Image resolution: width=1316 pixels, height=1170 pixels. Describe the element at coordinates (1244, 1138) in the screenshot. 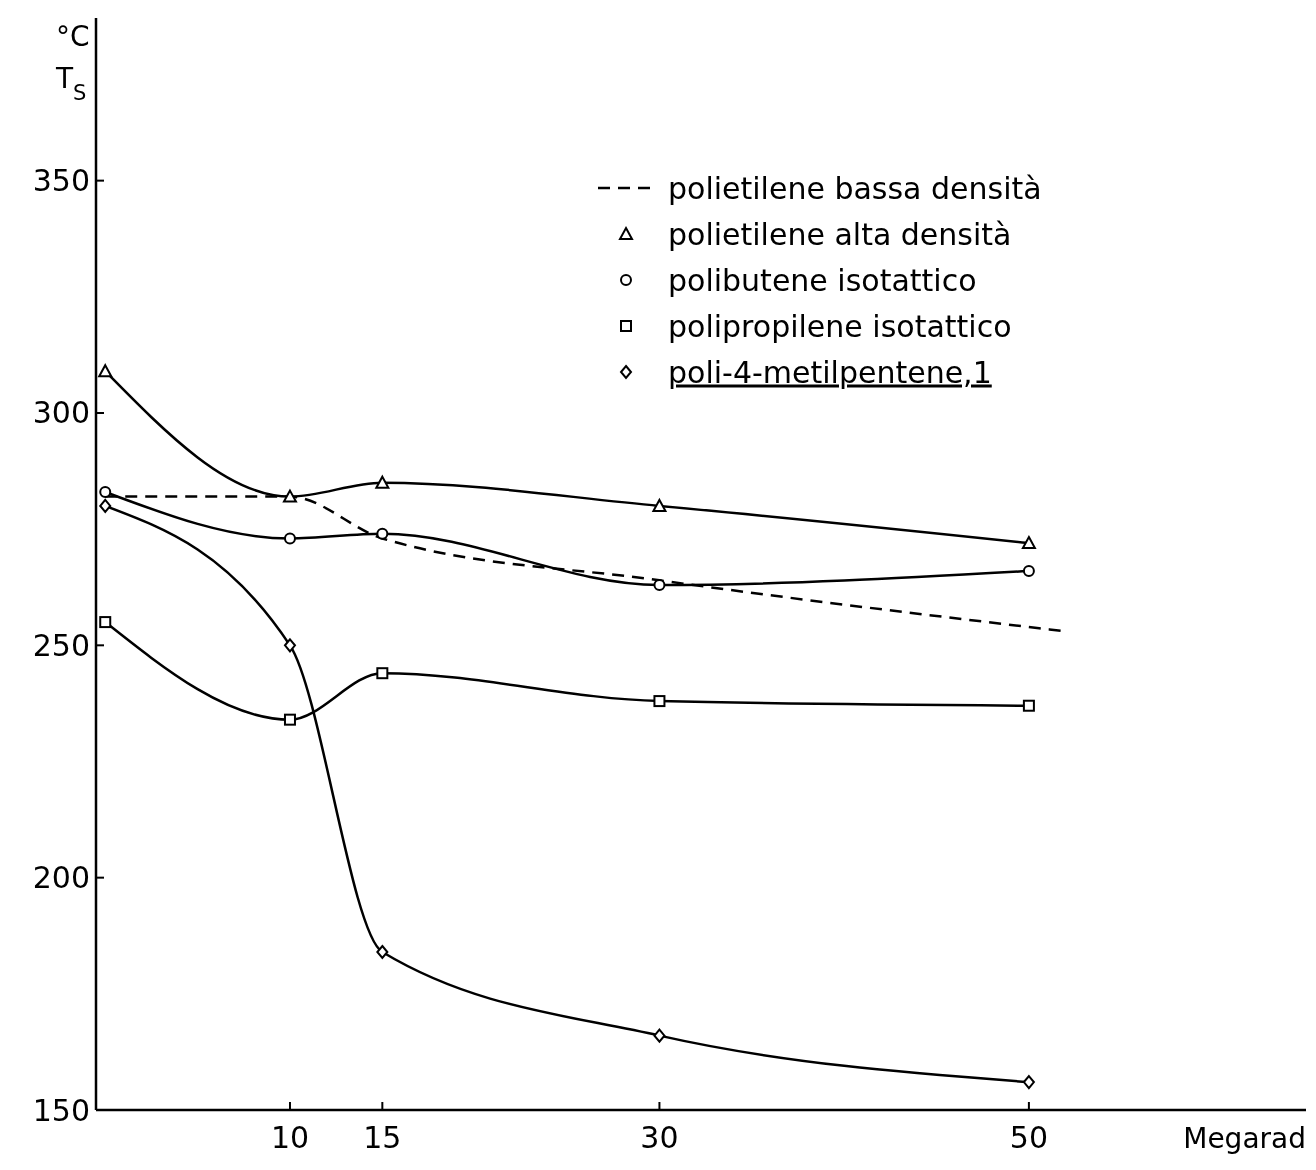

I see `x-axis-title: Megarad` at that location.